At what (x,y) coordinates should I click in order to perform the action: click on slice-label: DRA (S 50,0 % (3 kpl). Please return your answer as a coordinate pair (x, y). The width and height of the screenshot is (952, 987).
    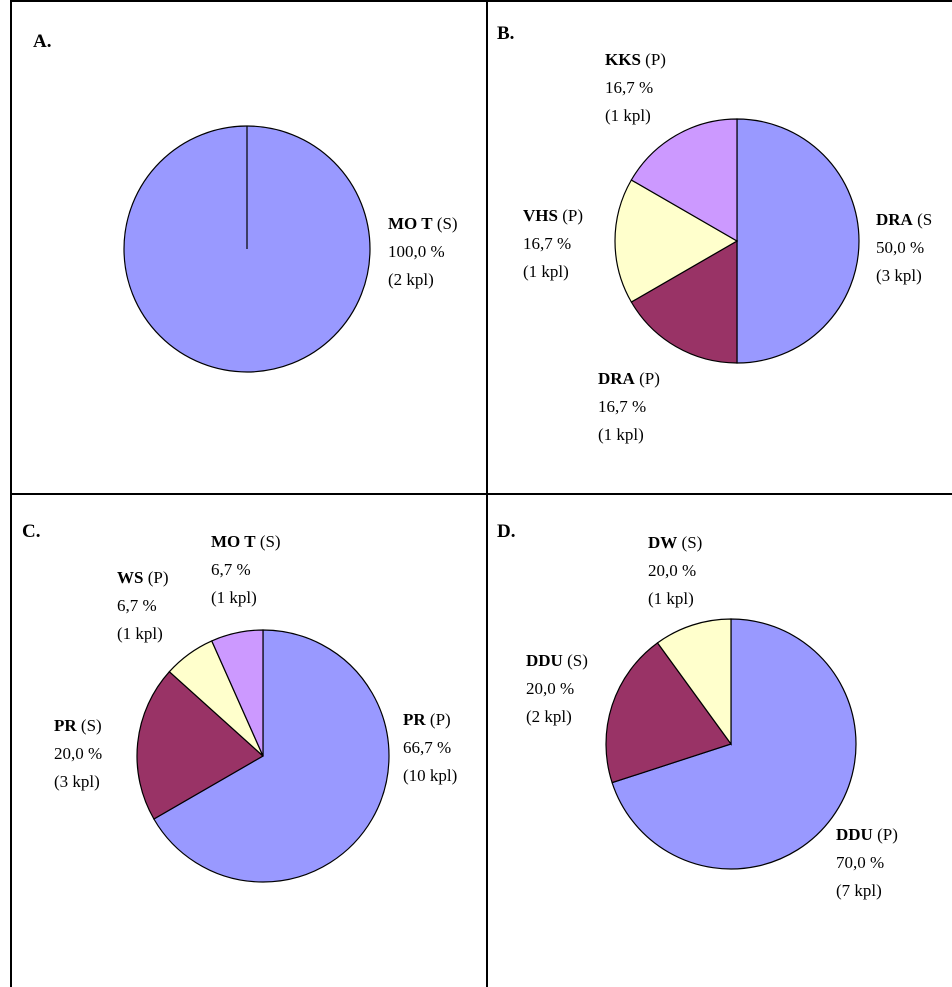
    Looking at the image, I should click on (904, 247).